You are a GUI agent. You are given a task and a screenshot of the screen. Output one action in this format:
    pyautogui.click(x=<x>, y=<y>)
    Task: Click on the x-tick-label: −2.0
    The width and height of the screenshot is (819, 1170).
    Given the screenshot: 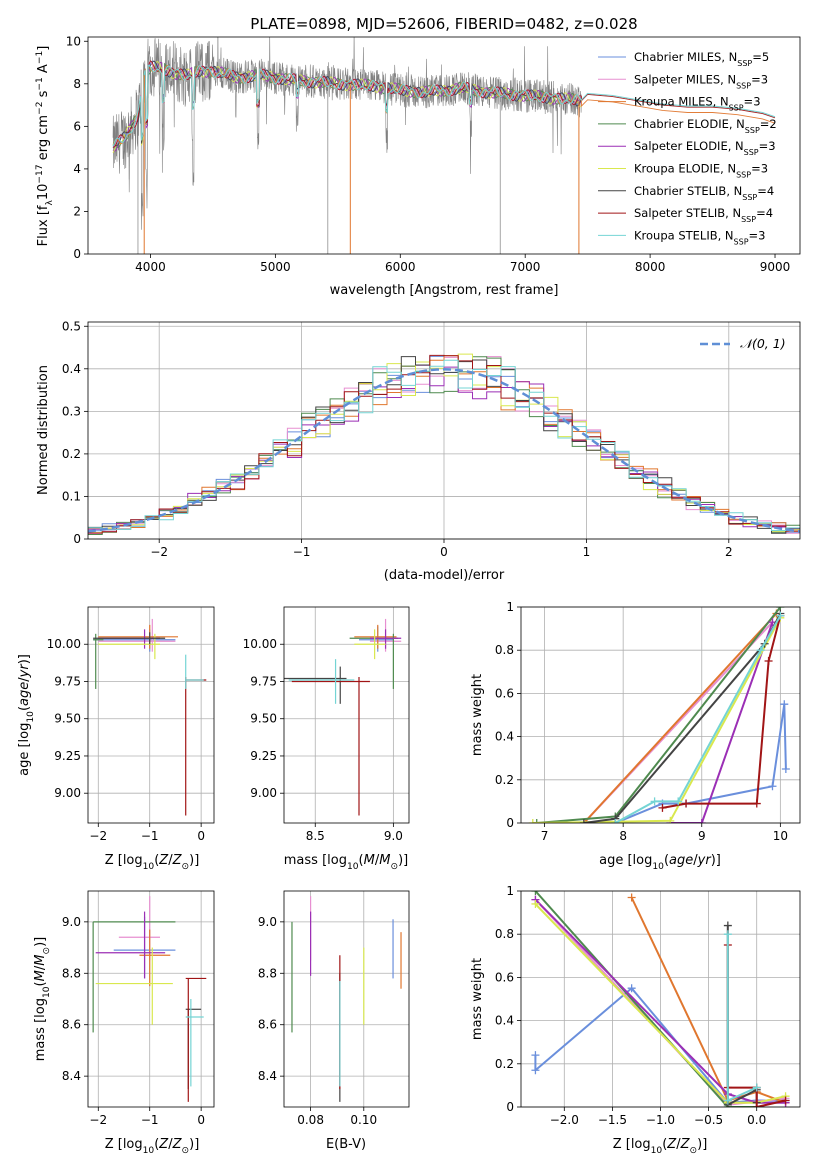 What is the action you would take?
    pyautogui.click(x=564, y=1120)
    